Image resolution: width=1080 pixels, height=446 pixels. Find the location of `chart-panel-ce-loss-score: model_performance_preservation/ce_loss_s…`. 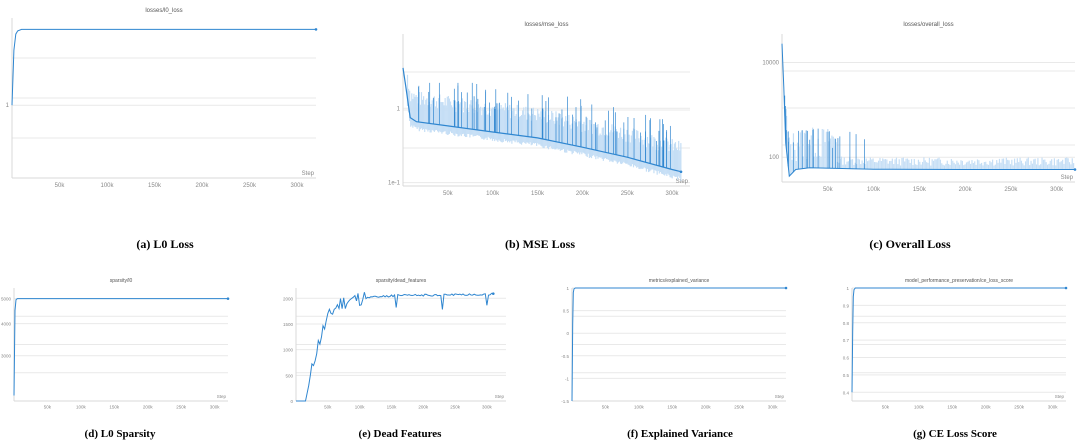

chart-panel-ce-loss-score: model_performance_preservation/ce_loss_s… is located at coordinates (954, 345).